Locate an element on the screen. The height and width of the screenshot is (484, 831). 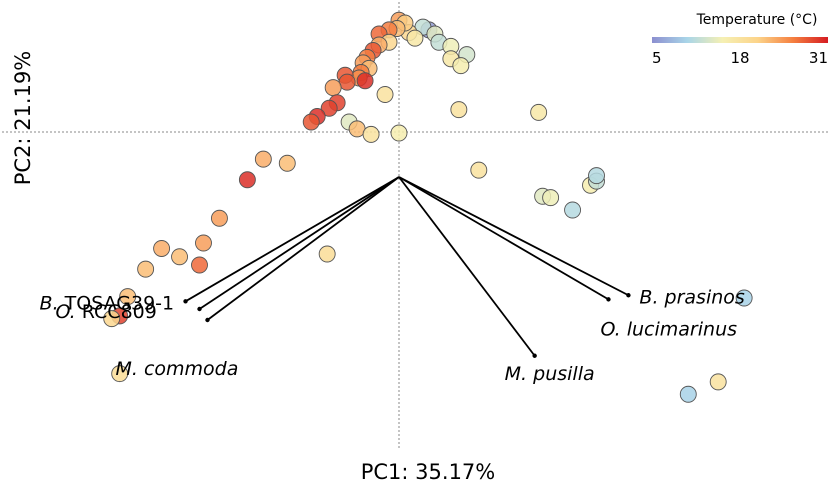
loading-label-part: M. pusilla is located at coordinates (550, 374).